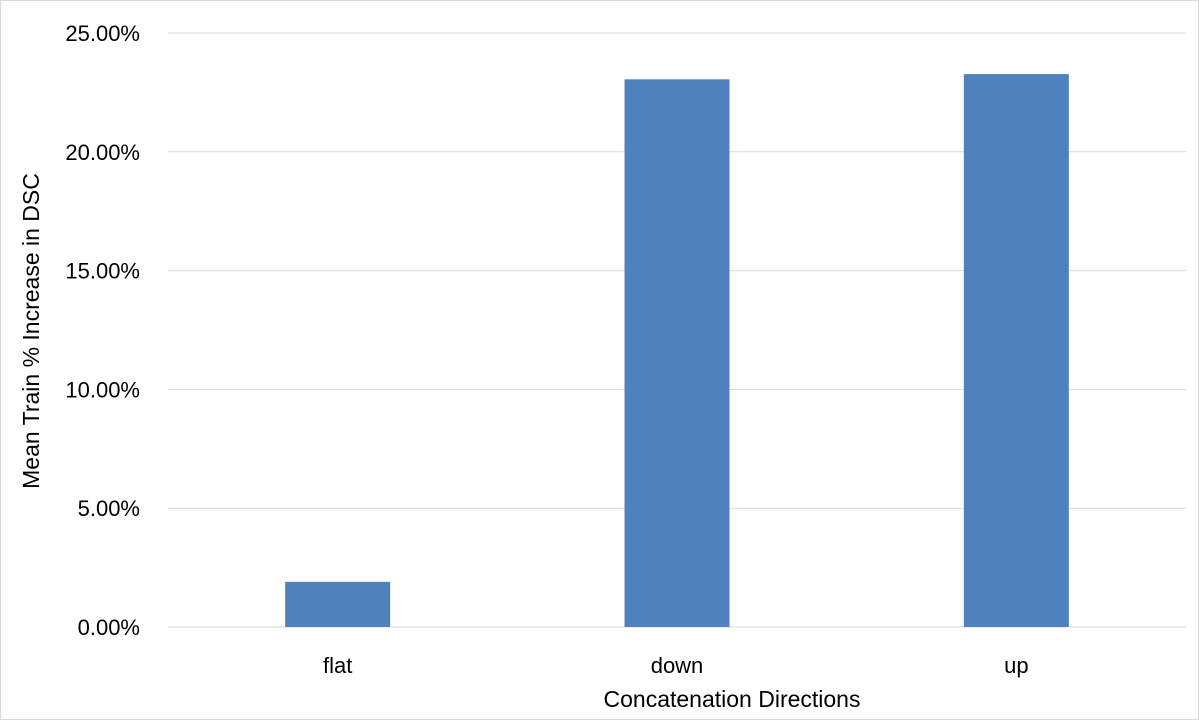 This screenshot has height=721, width=1199. Describe the element at coordinates (677, 353) in the screenshot. I see `bar-down` at that location.